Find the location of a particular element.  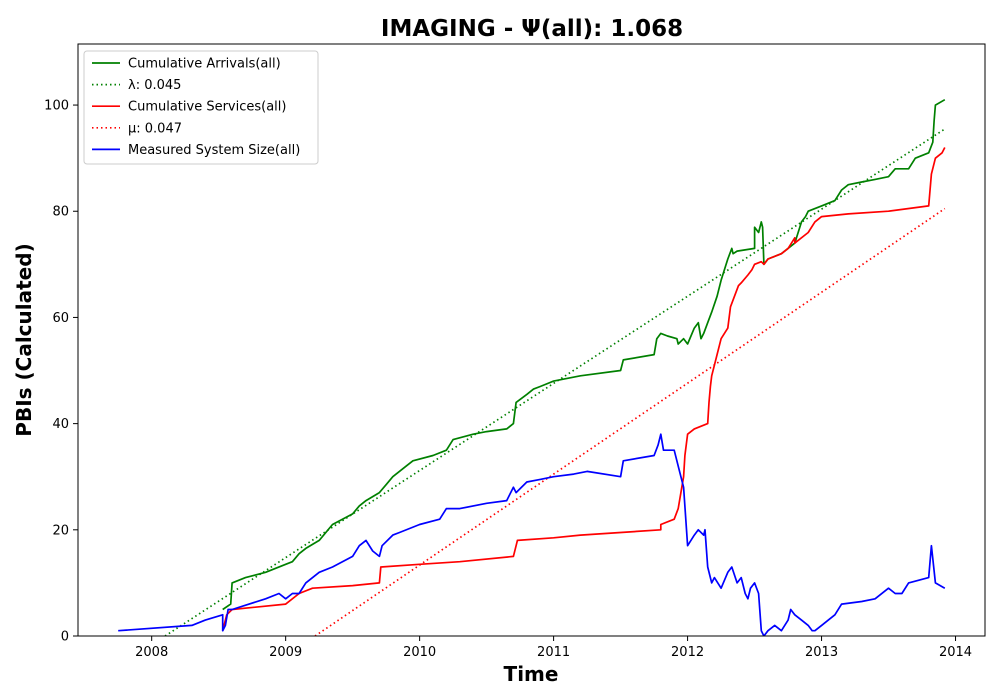

y-axis: 0 20 40 60 80 100 is located at coordinates (61, 372).